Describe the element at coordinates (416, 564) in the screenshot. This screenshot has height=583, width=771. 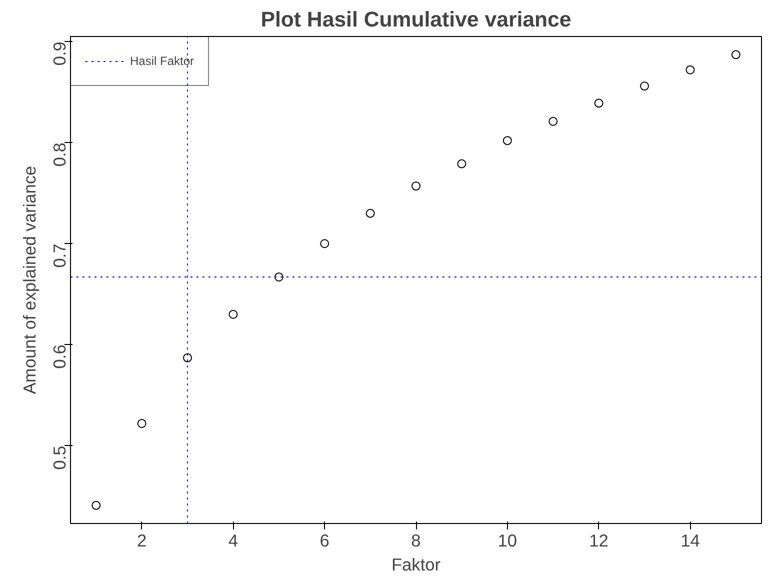
I see `x-axis-title: Faktor` at that location.